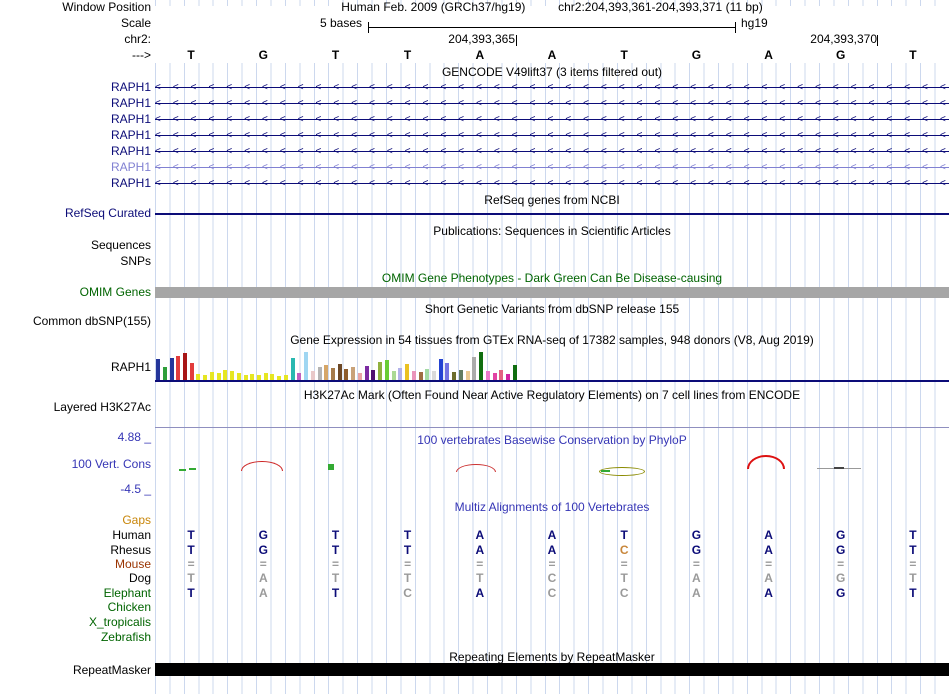  I want to click on track-label-omim-genes: OMIM Genes, so click(115, 292).